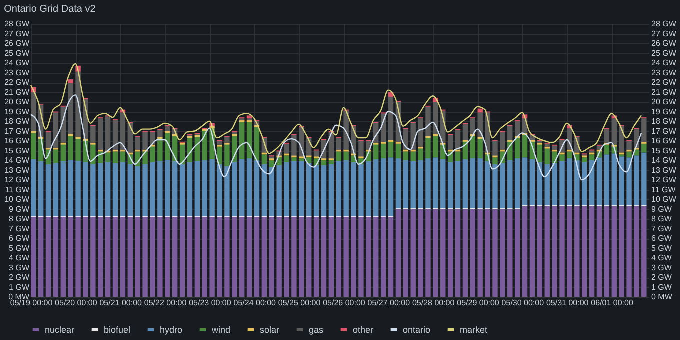 This screenshot has height=340, width=680. I want to click on y-tick-label: 16 GW, so click(17, 141).